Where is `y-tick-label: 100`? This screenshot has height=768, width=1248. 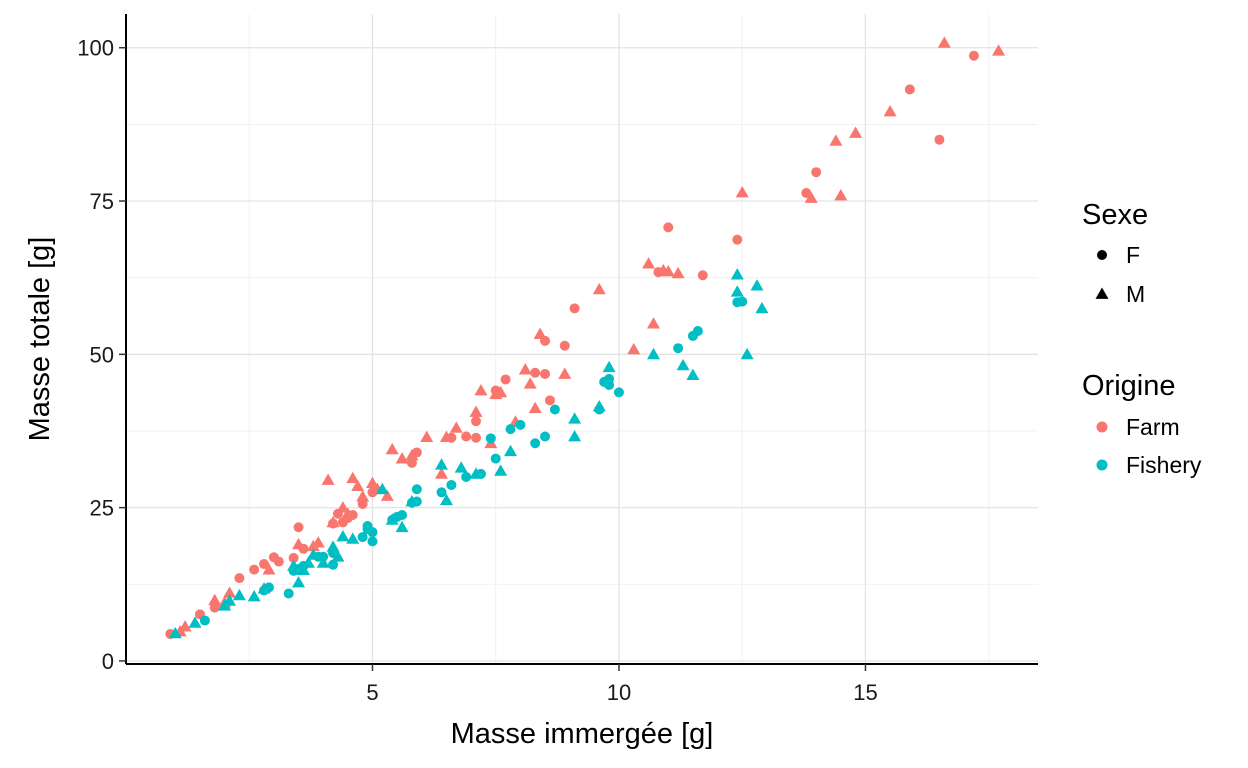
y-tick-label: 100 is located at coordinates (95, 48).